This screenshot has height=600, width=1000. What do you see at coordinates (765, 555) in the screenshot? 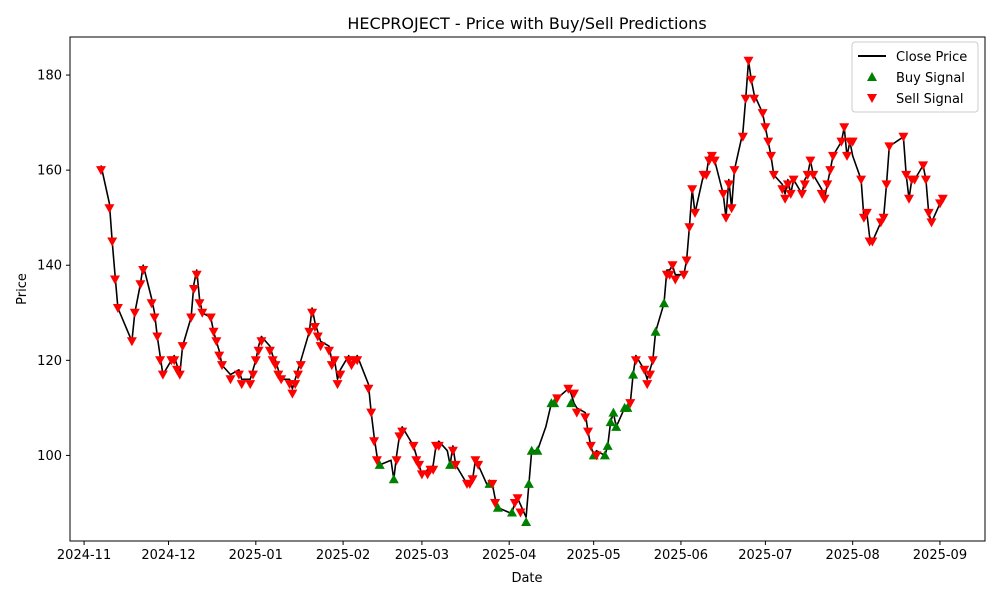
I see `x-tick-label: 2025-07` at bounding box center [765, 555].